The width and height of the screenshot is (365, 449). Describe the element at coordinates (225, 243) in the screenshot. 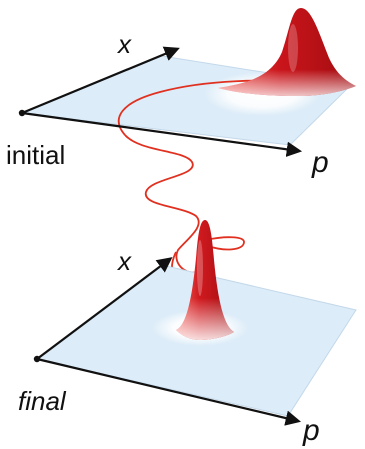

I see `trajectory-loop` at that location.